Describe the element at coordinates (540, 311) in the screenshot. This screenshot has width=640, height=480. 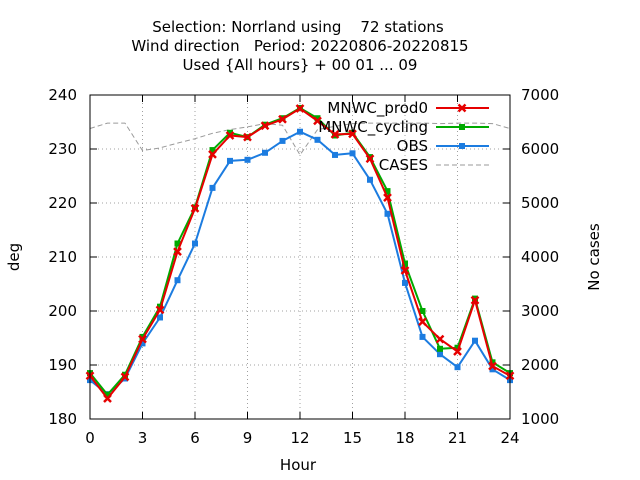
I see `y2-tick-label: 3000` at that location.